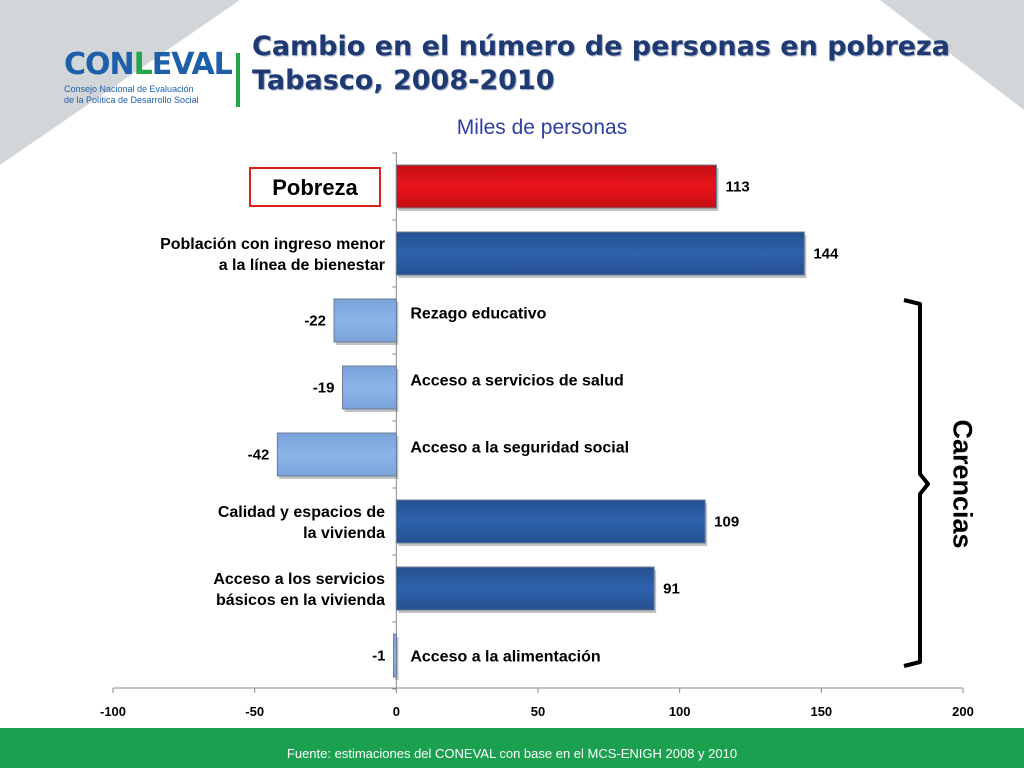  What do you see at coordinates (113, 711) in the screenshot?
I see `x-tick-label: -100` at bounding box center [113, 711].